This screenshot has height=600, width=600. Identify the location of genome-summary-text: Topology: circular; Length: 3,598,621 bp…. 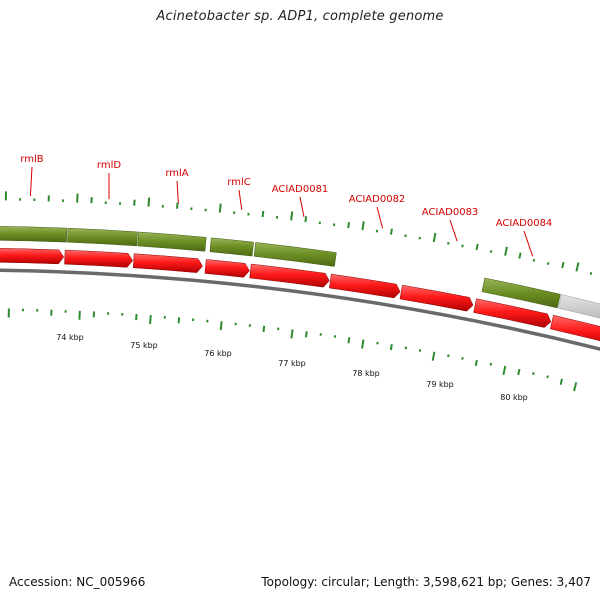
(426, 582).